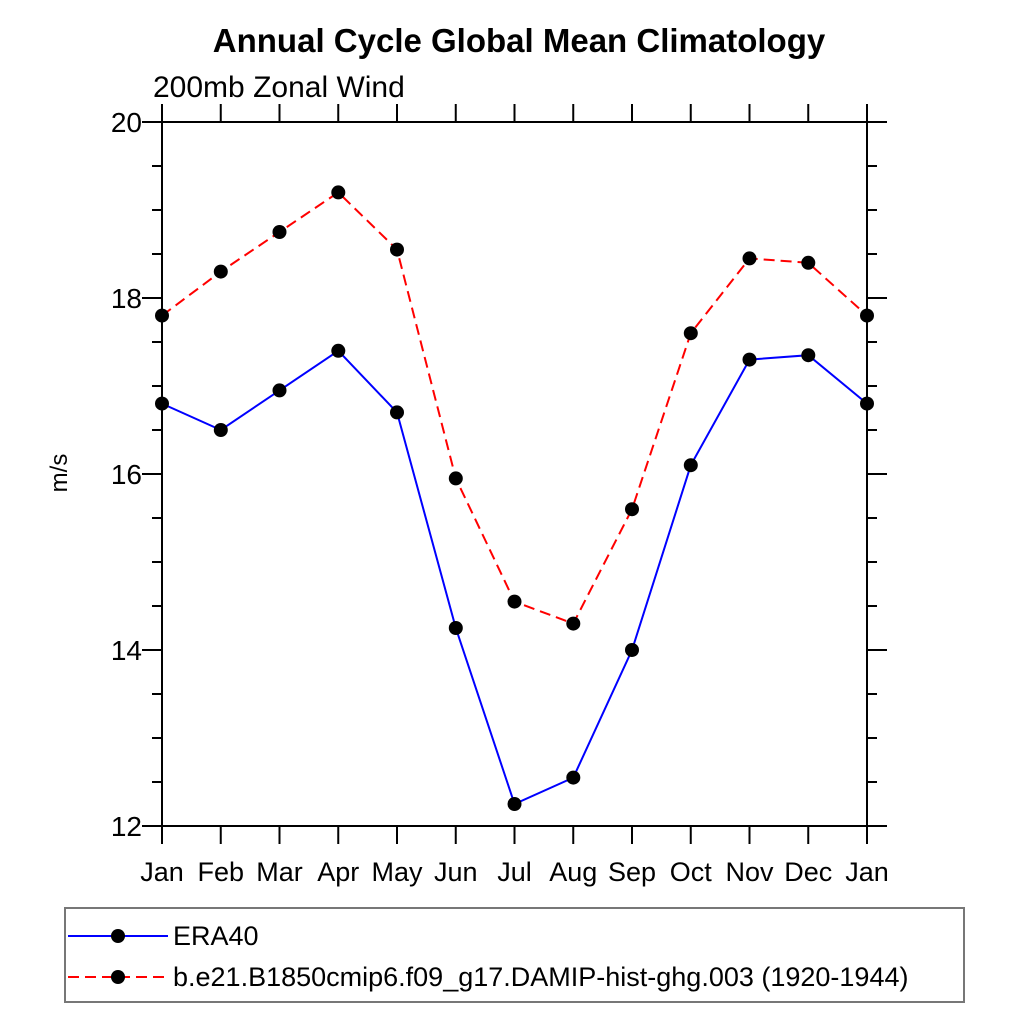 This screenshot has width=1024, height=1029. What do you see at coordinates (519, 40) in the screenshot?
I see `chart-title: Annual Cycle Global Mean Climatology` at bounding box center [519, 40].